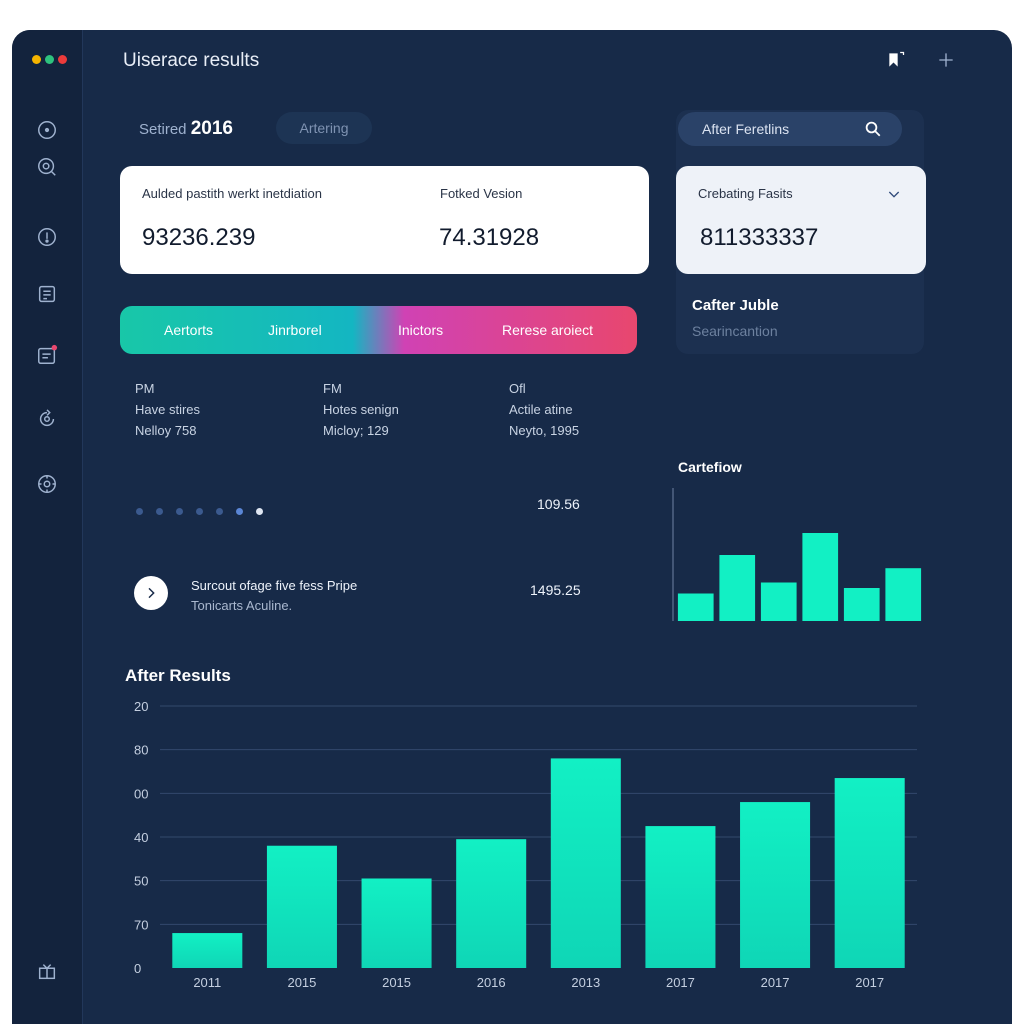  I want to click on dropdown-card: Crebating Fasits 811333337, so click(801, 220).